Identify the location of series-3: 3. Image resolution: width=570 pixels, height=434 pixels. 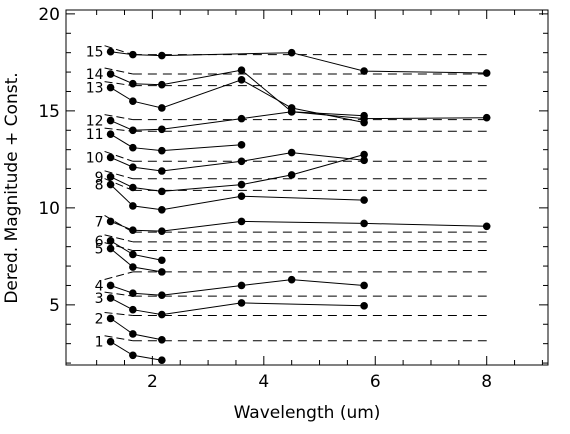
(231, 305).